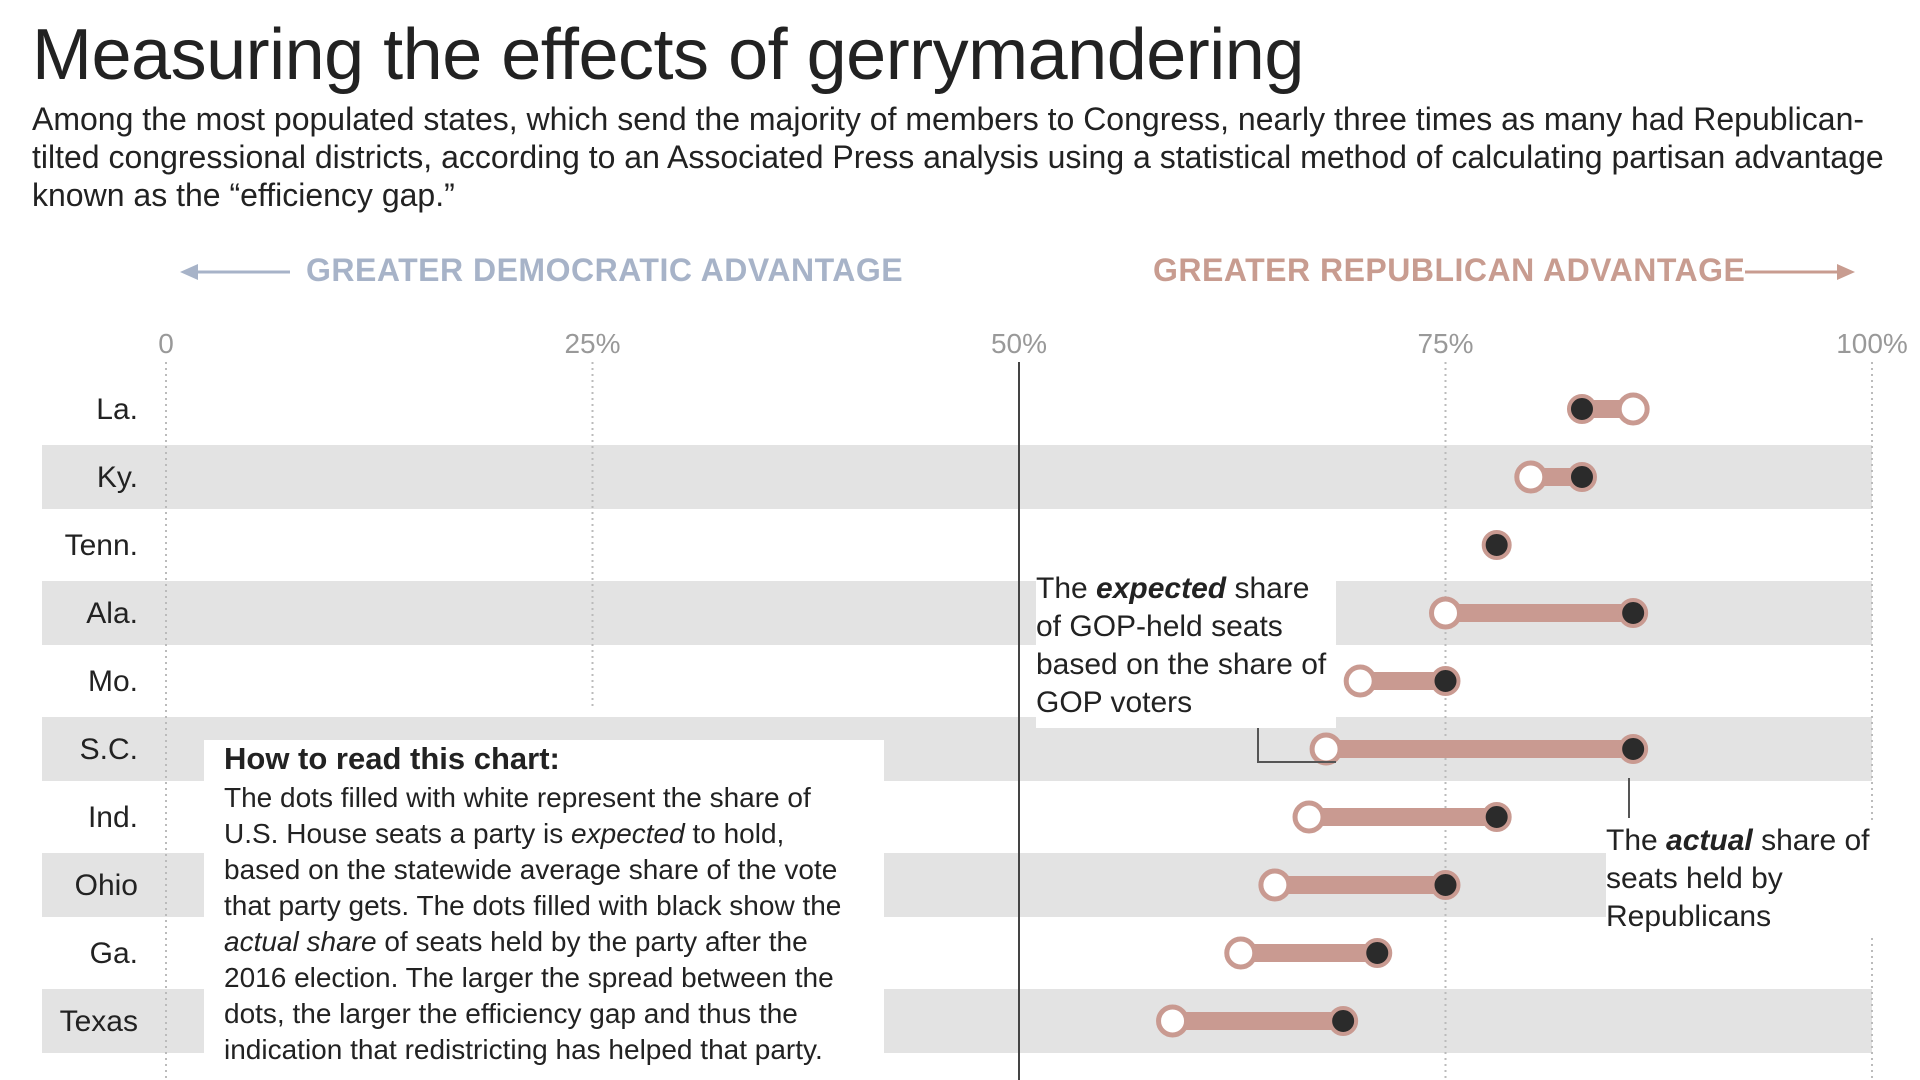 The height and width of the screenshot is (1080, 1920). I want to click on state-label: La., so click(117, 409).